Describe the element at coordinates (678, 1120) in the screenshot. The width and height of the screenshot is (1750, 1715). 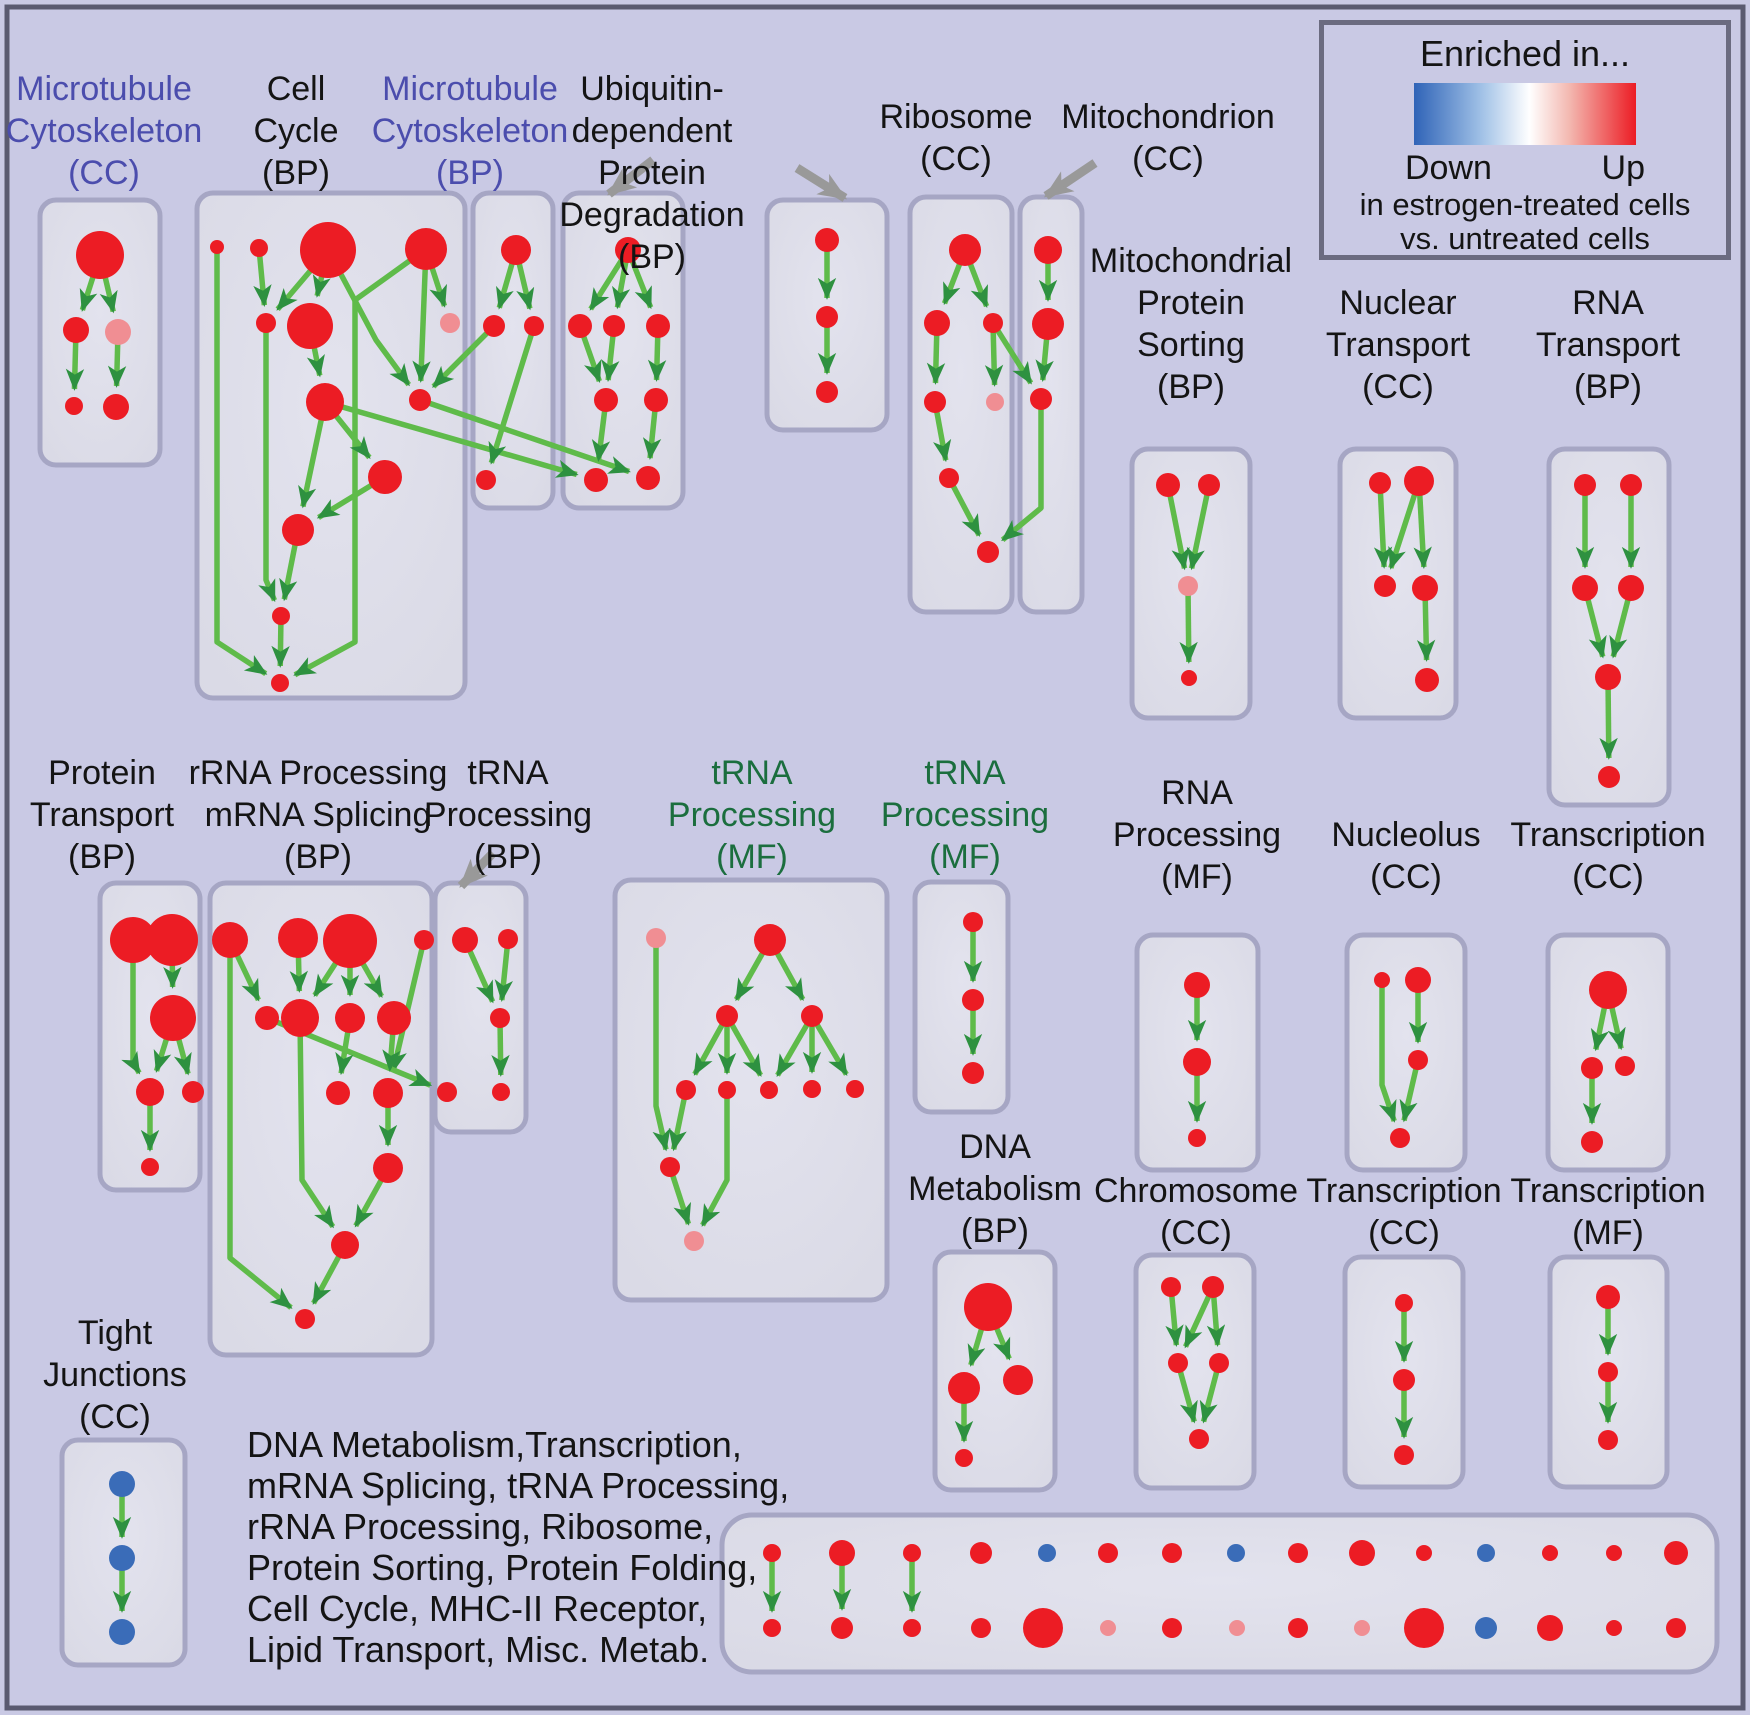
I see `edge-trmf1.4-to-trmf1.9` at that location.